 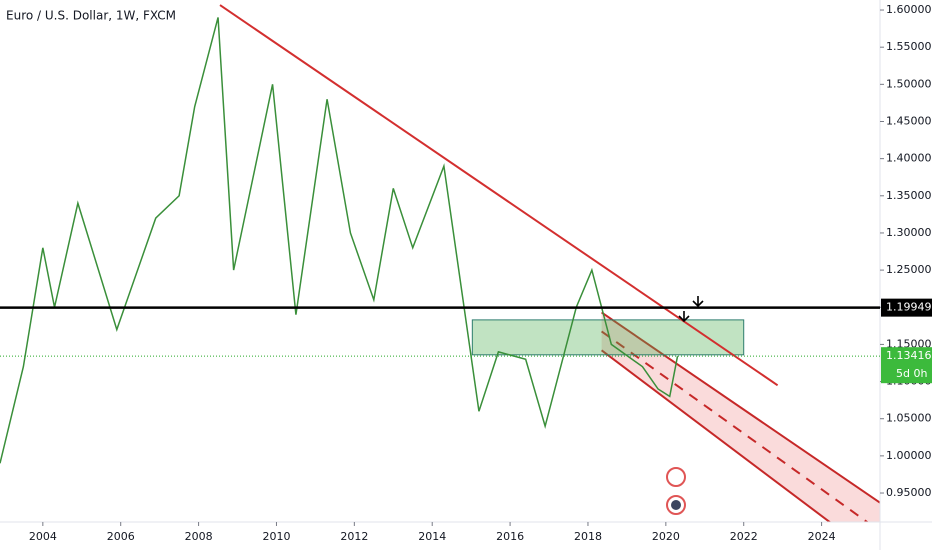 What do you see at coordinates (354, 536) in the screenshot?
I see `x-tick-label: 2012` at bounding box center [354, 536].